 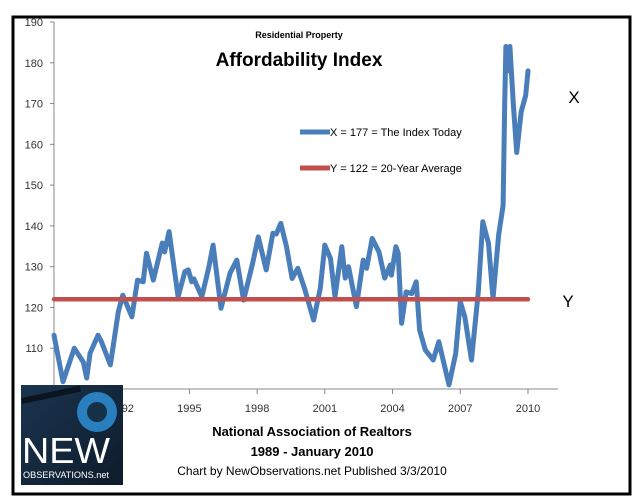 I want to click on x-axis-title-line2: 1989 - January 2010, so click(x=312, y=451).